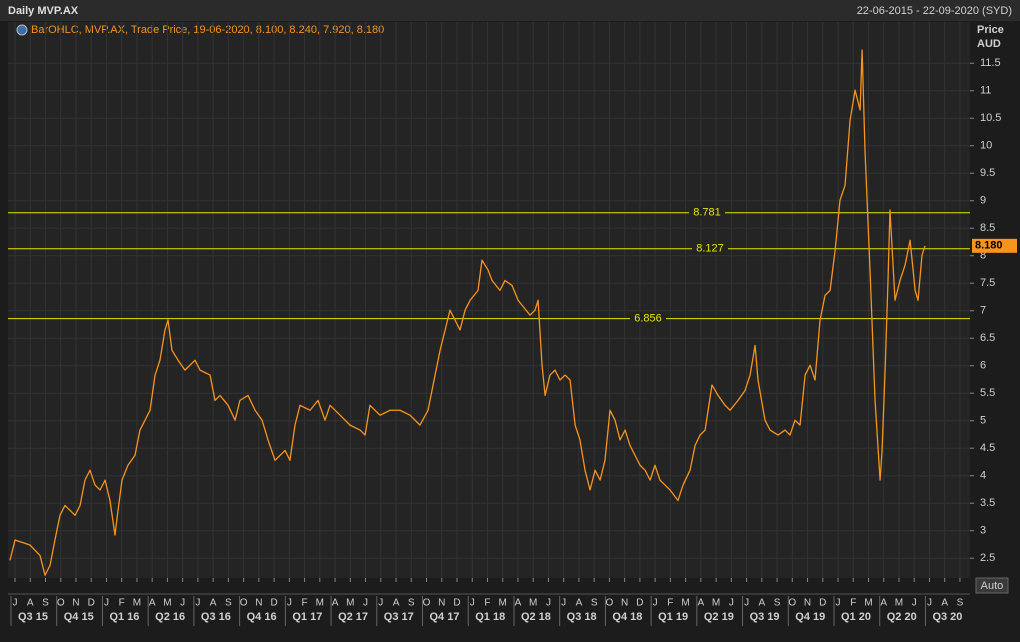  Describe the element at coordinates (947, 617) in the screenshot. I see `quarter-label: Q3 20` at that location.